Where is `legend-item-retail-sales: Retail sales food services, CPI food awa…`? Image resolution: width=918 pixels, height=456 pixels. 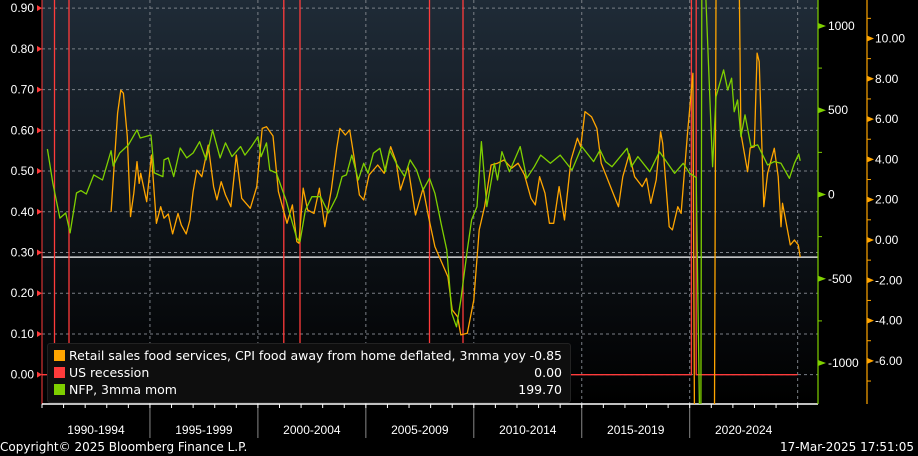 legend-item-retail-sales: Retail sales food services, CPI food awa… is located at coordinates (308, 356).